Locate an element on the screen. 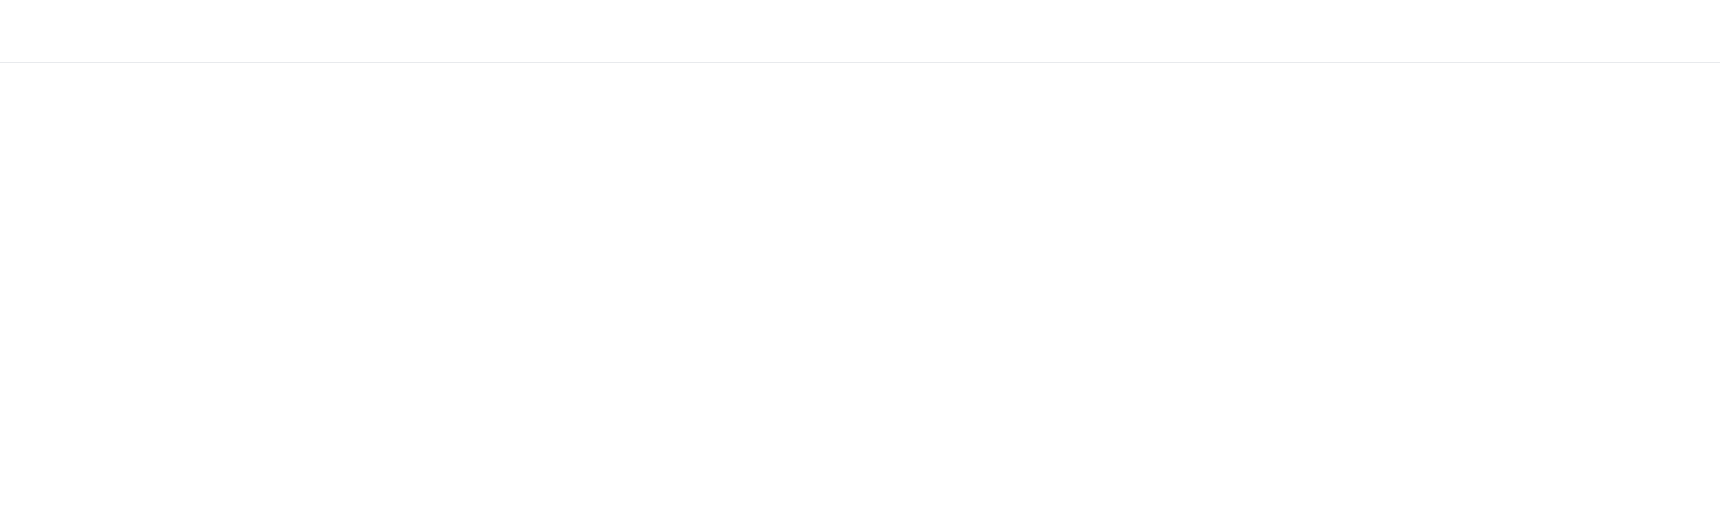  chart-header is located at coordinates (860, 31).